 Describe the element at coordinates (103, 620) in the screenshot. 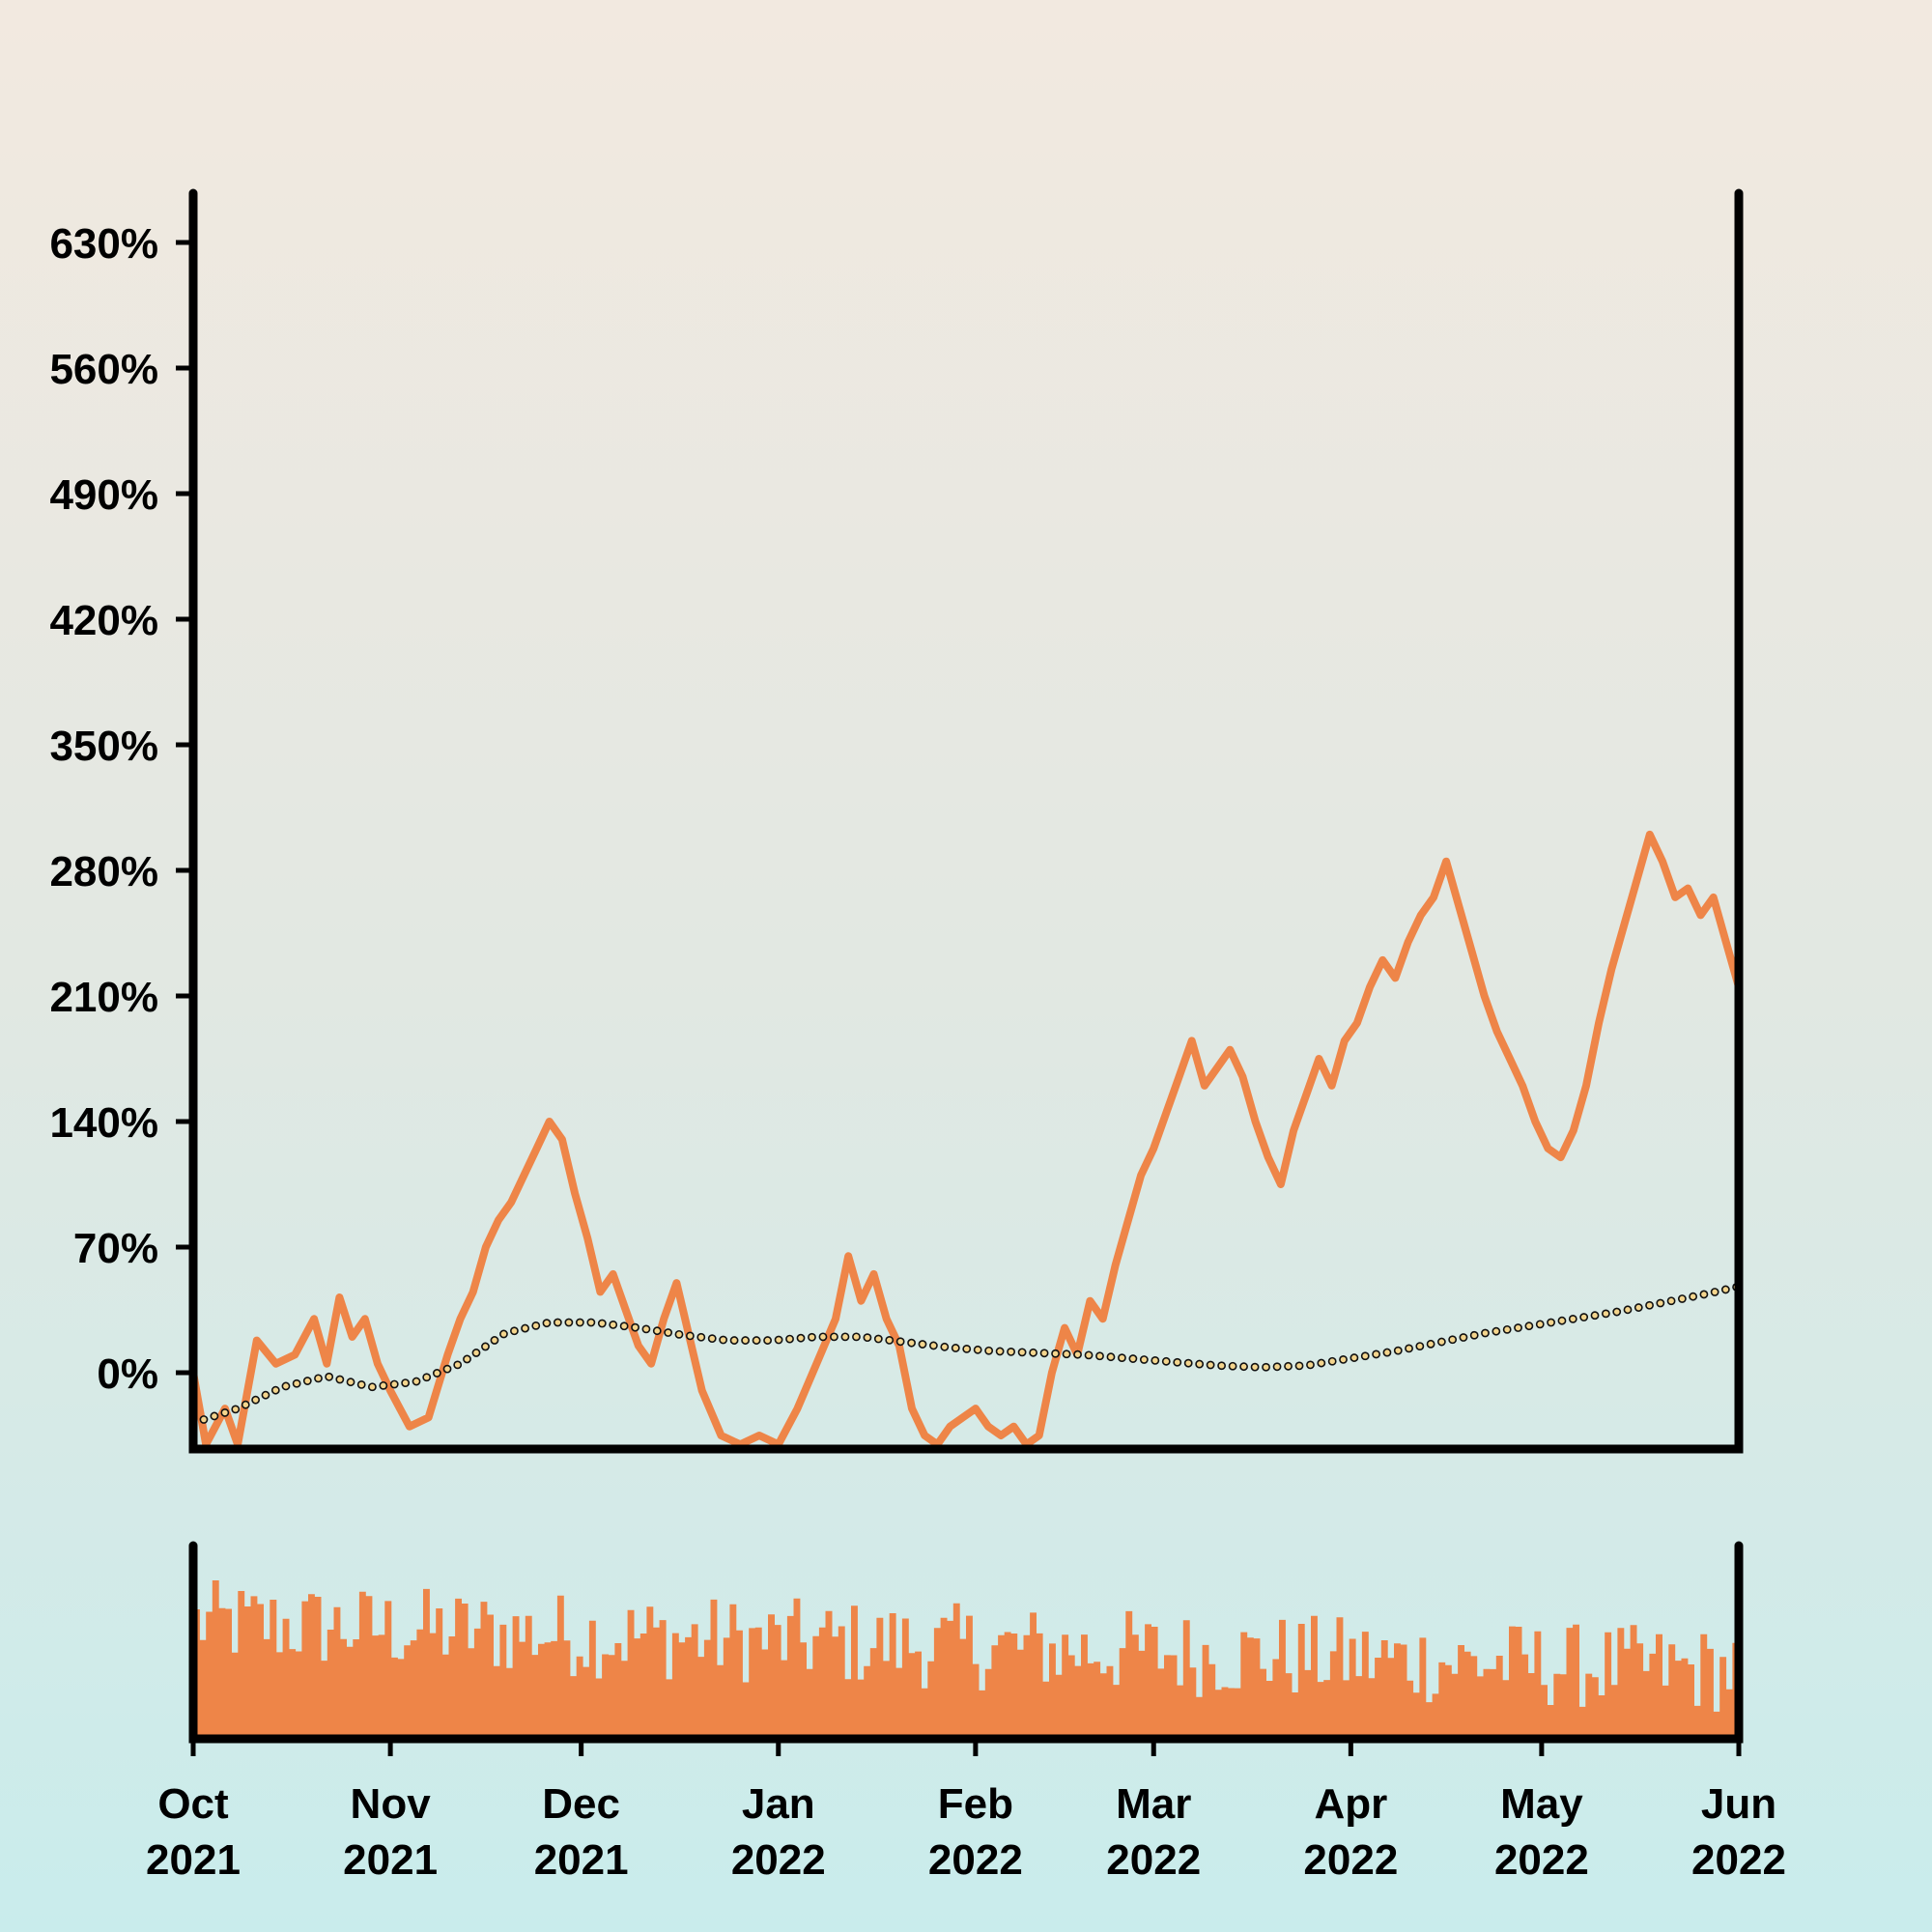

I see `y-tick-label: 420%` at that location.